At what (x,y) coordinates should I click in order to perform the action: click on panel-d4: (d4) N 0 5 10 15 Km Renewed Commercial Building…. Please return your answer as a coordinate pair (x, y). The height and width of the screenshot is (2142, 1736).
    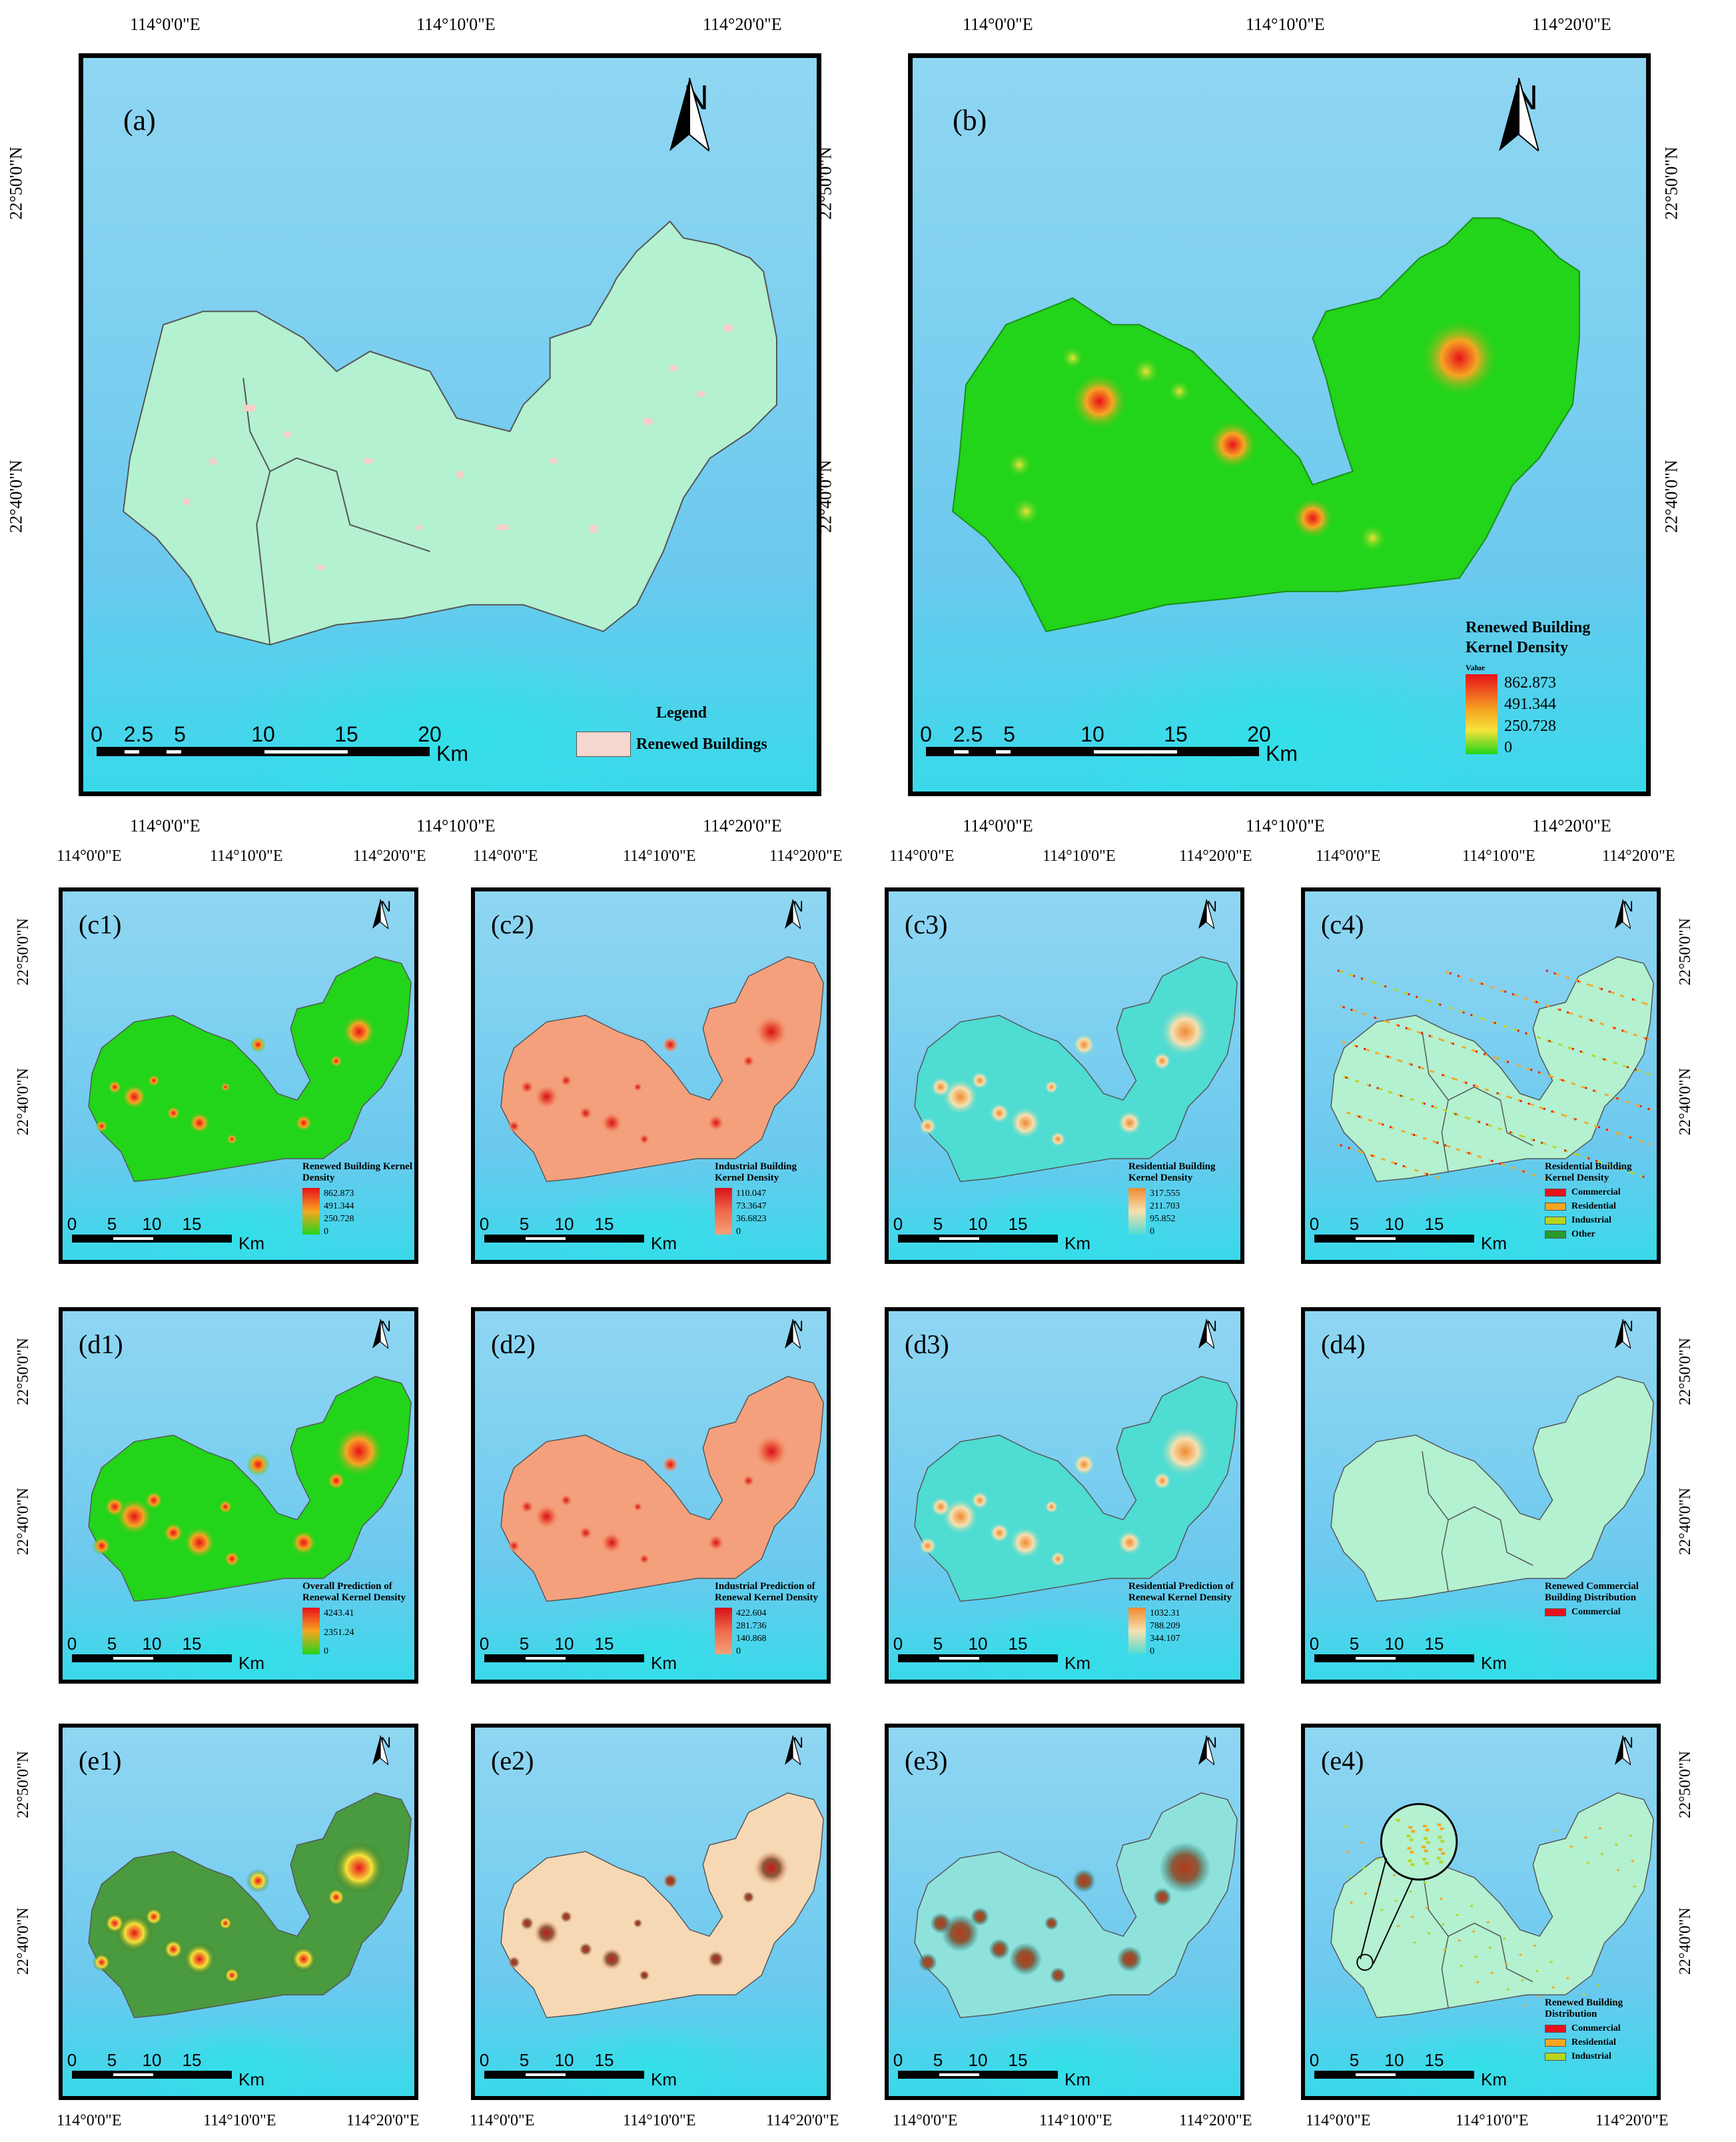
    Looking at the image, I should click on (1481, 1495).